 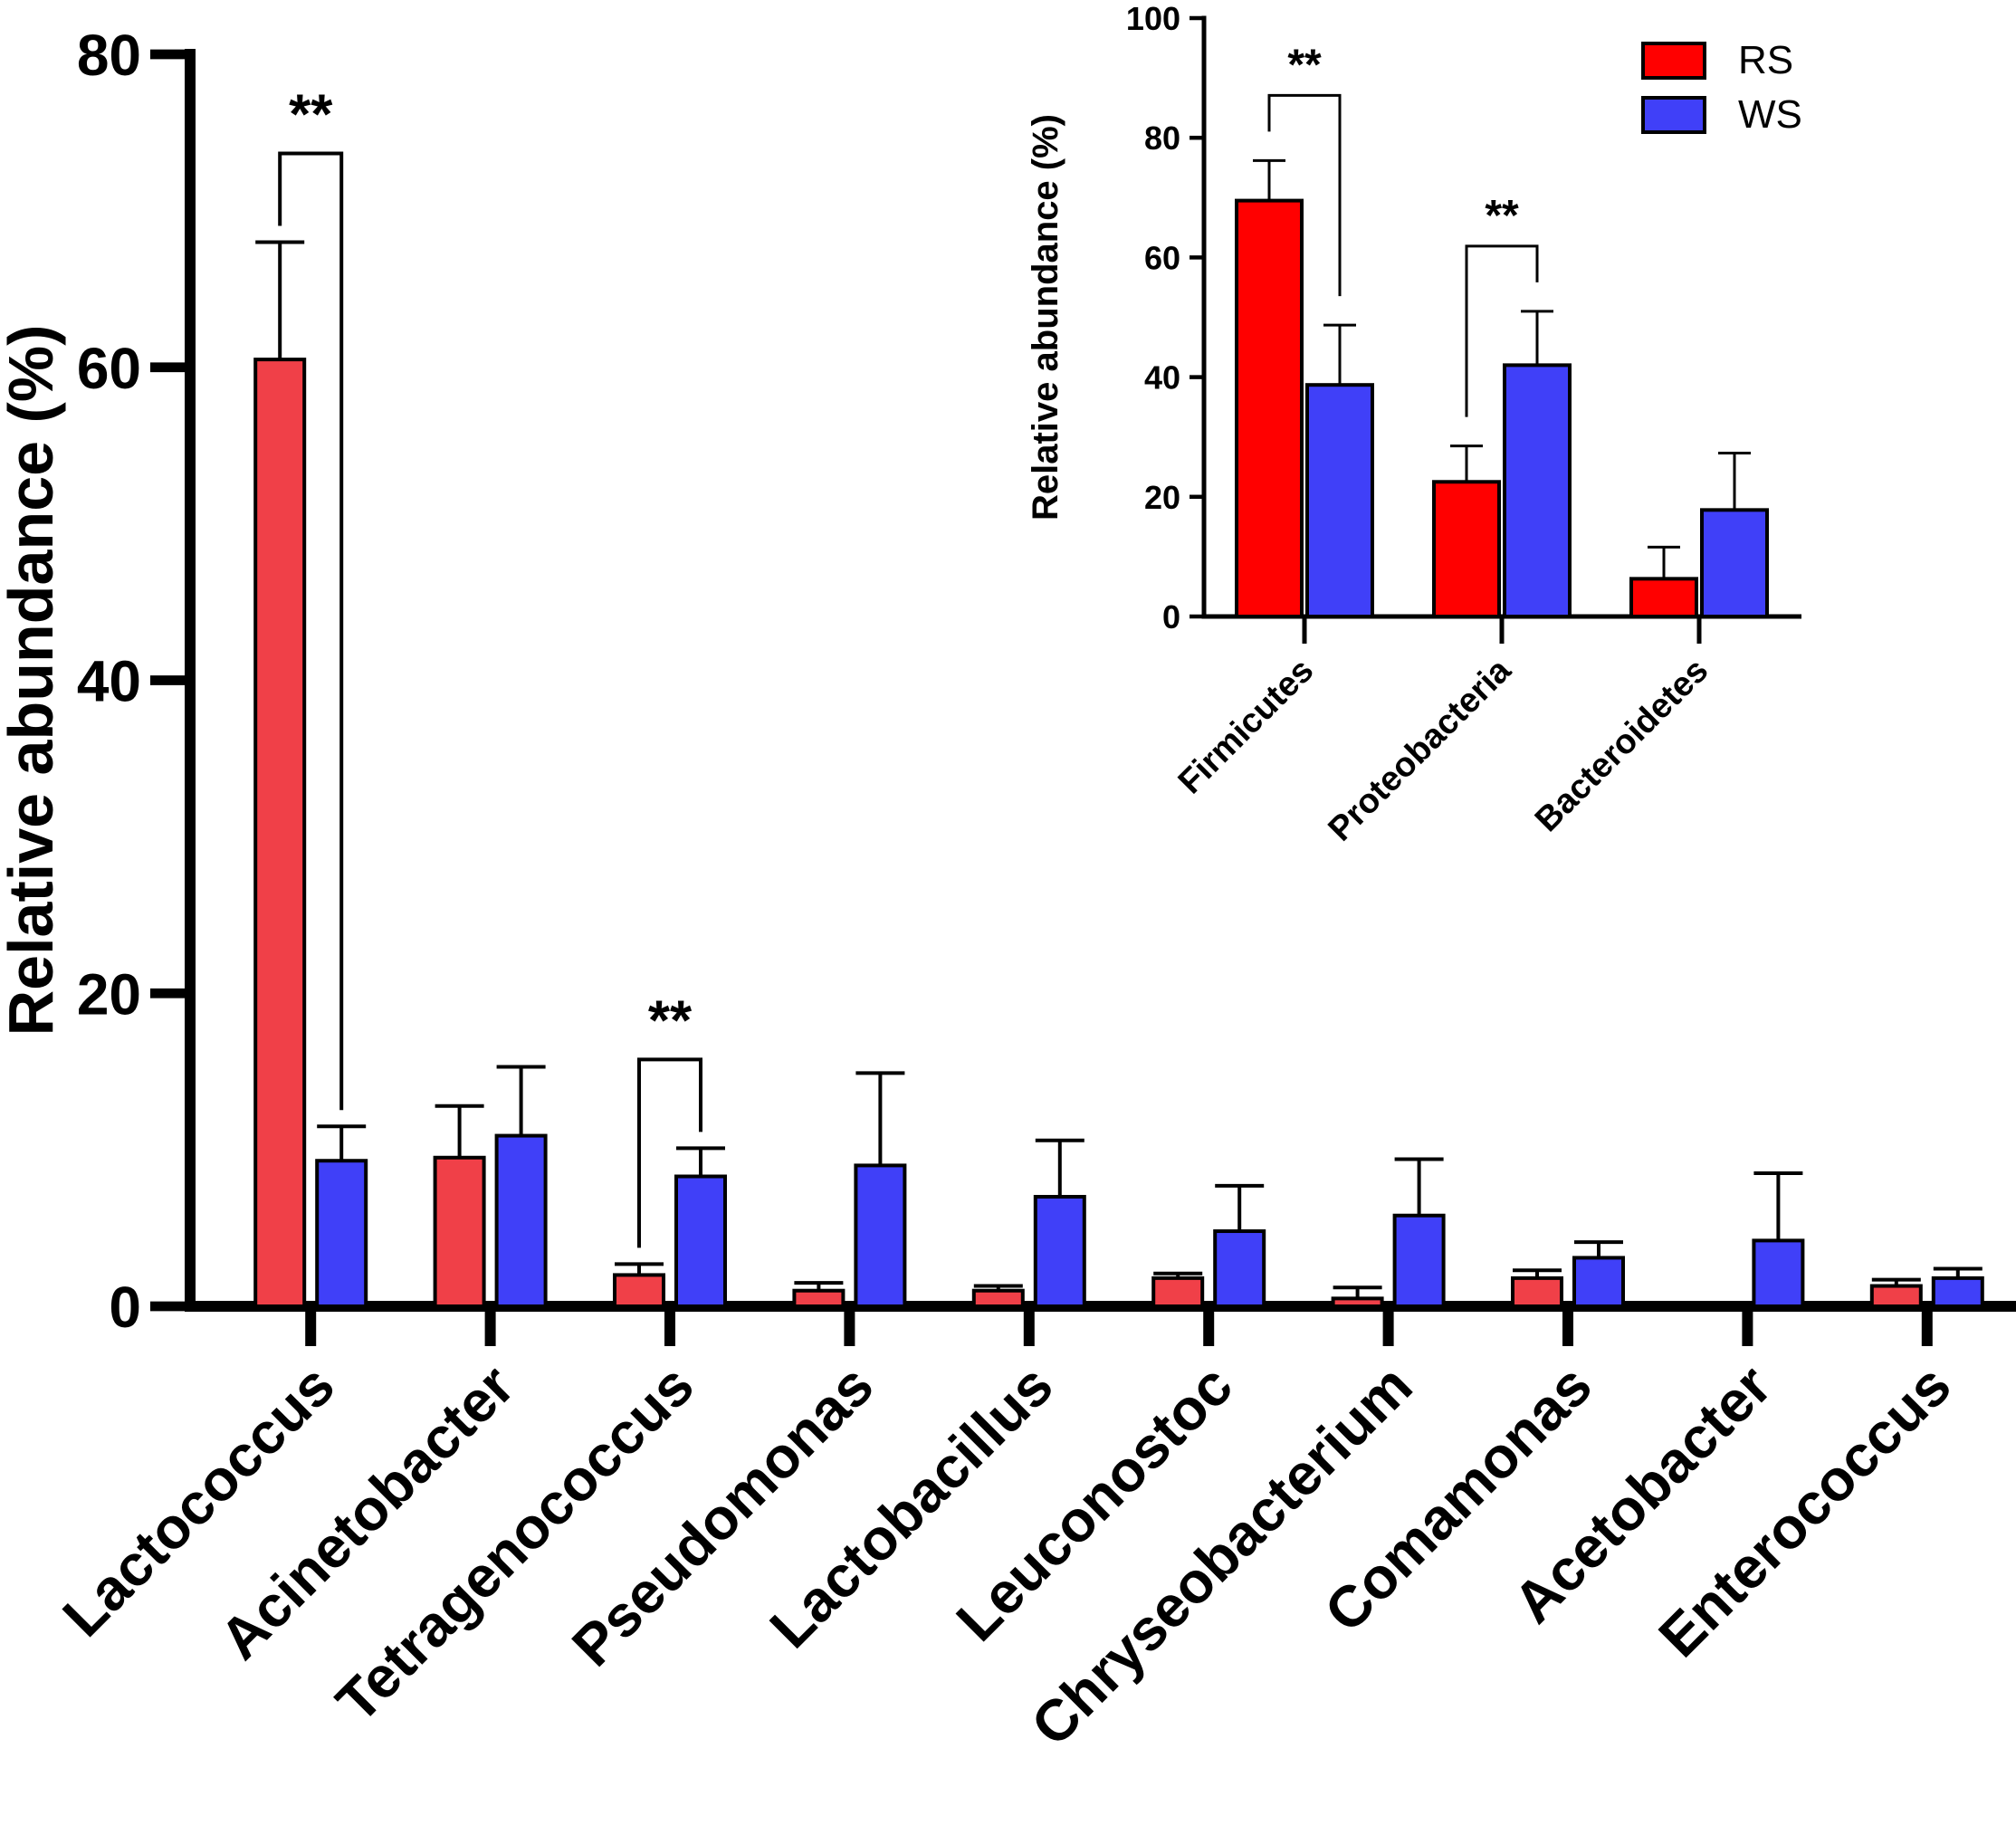 I want to click on significance-bracket-firmicutes, so click(x=1304, y=195).